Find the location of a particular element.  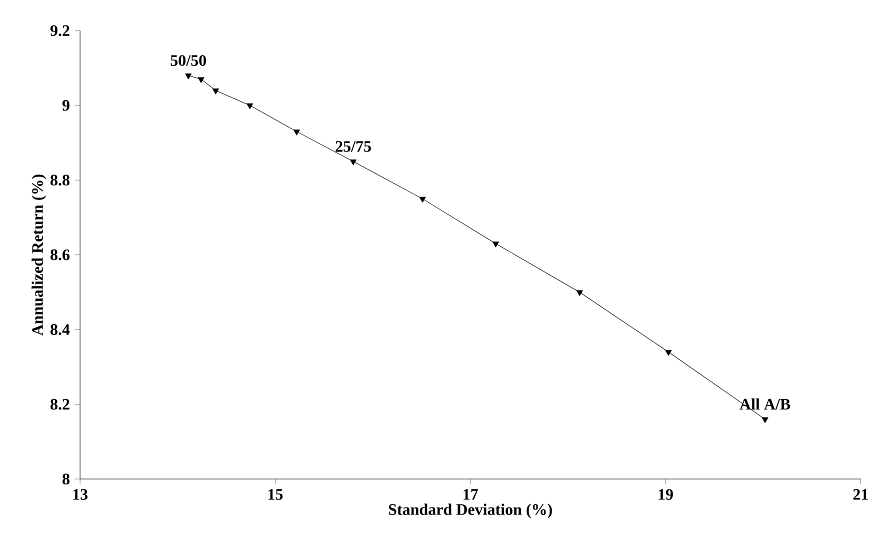

y-tick-label: 8.4 is located at coordinates (60, 329).